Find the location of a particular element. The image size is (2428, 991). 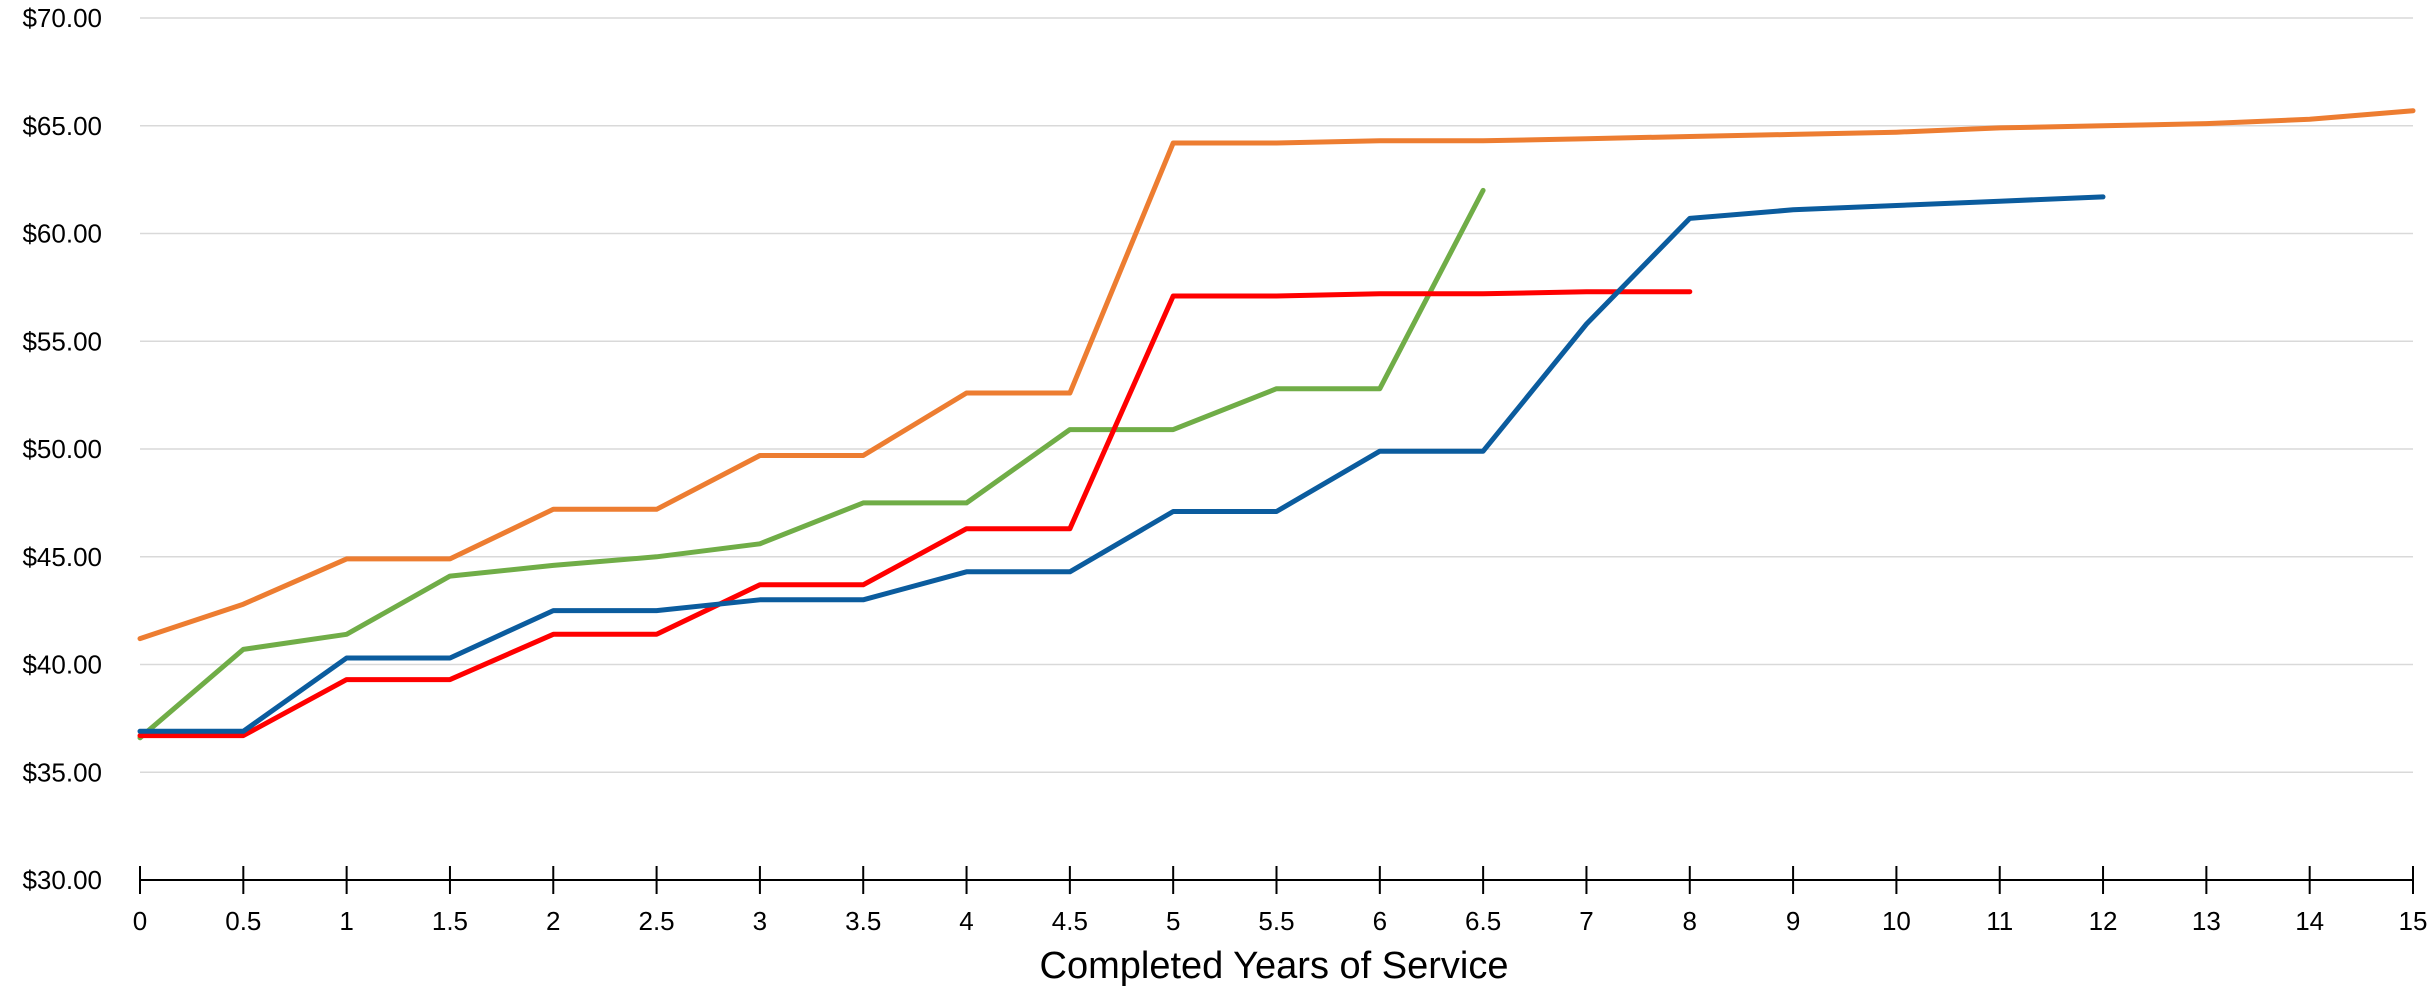

y-tick-label: $45.00 is located at coordinates (62, 557).